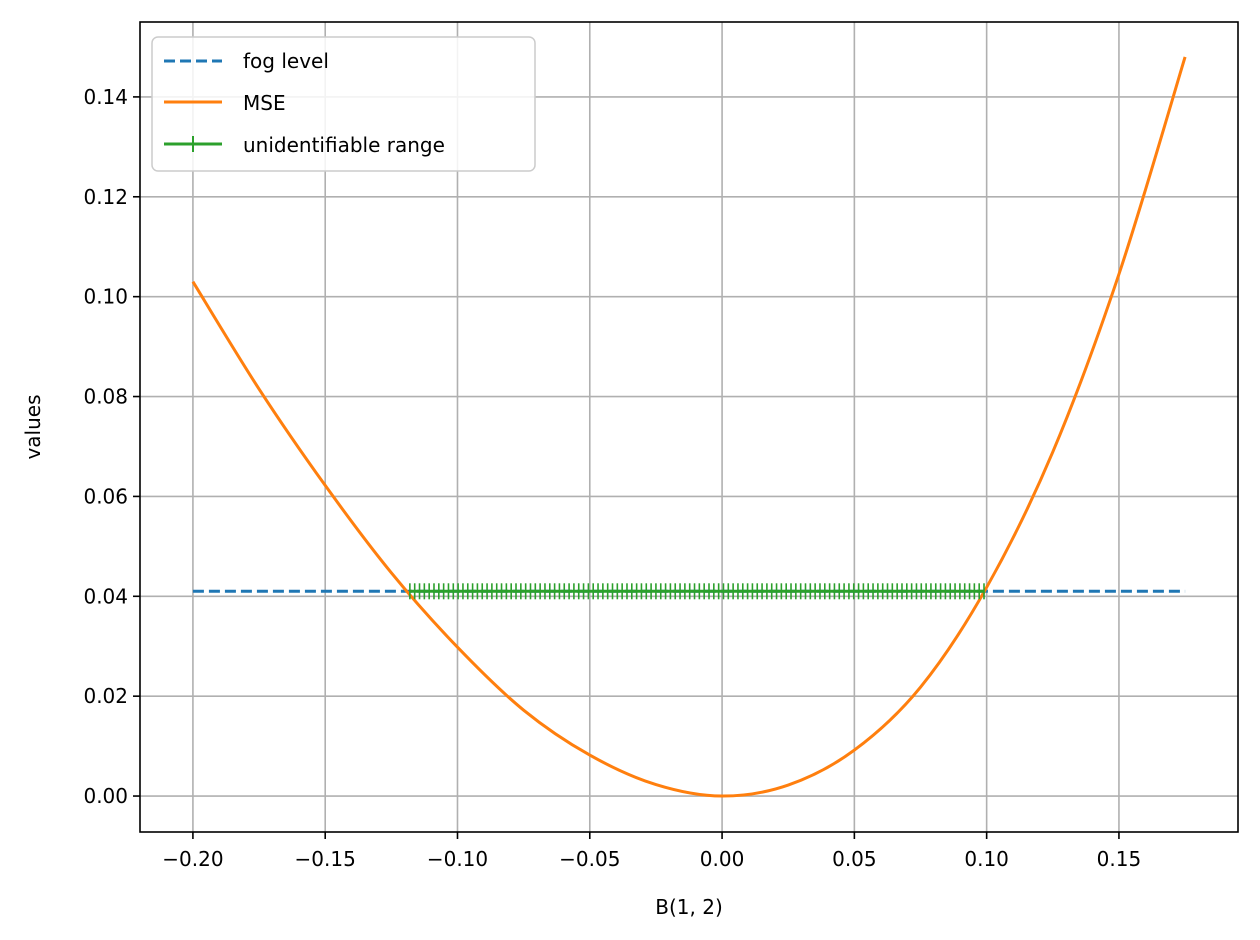  I want to click on x-tick-label: −0.15, so click(325, 859).